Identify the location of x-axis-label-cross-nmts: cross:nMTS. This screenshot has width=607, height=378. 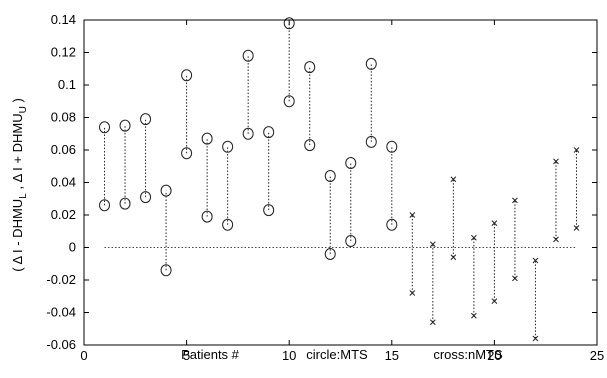
(468, 354).